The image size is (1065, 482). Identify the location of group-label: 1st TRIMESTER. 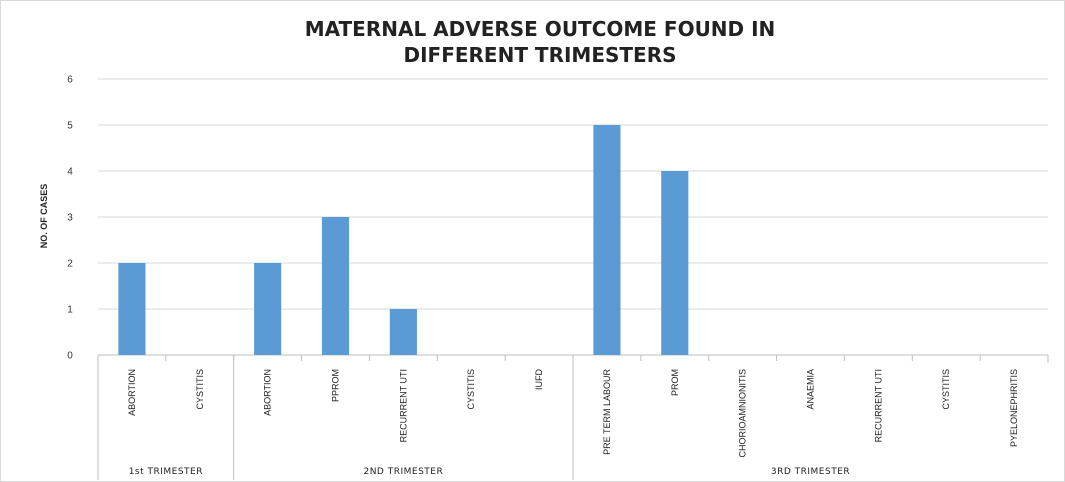
(166, 472).